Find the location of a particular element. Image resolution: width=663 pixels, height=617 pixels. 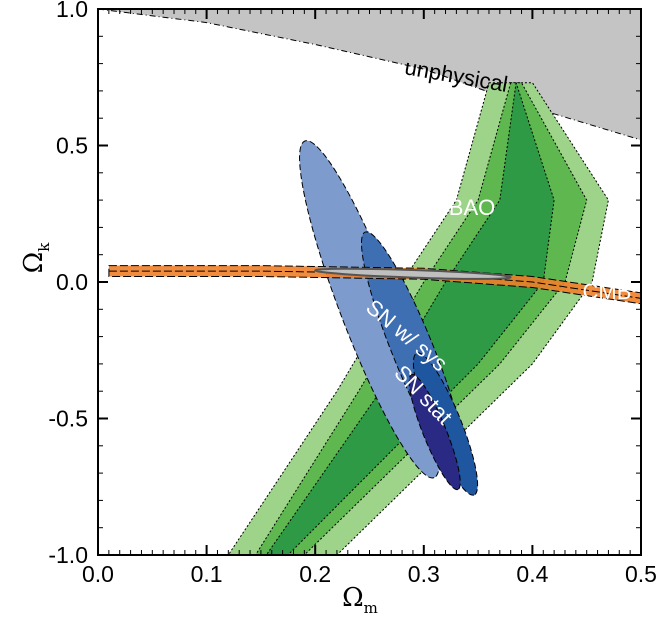

y-axis-label: Ωk is located at coordinates (36, 258).